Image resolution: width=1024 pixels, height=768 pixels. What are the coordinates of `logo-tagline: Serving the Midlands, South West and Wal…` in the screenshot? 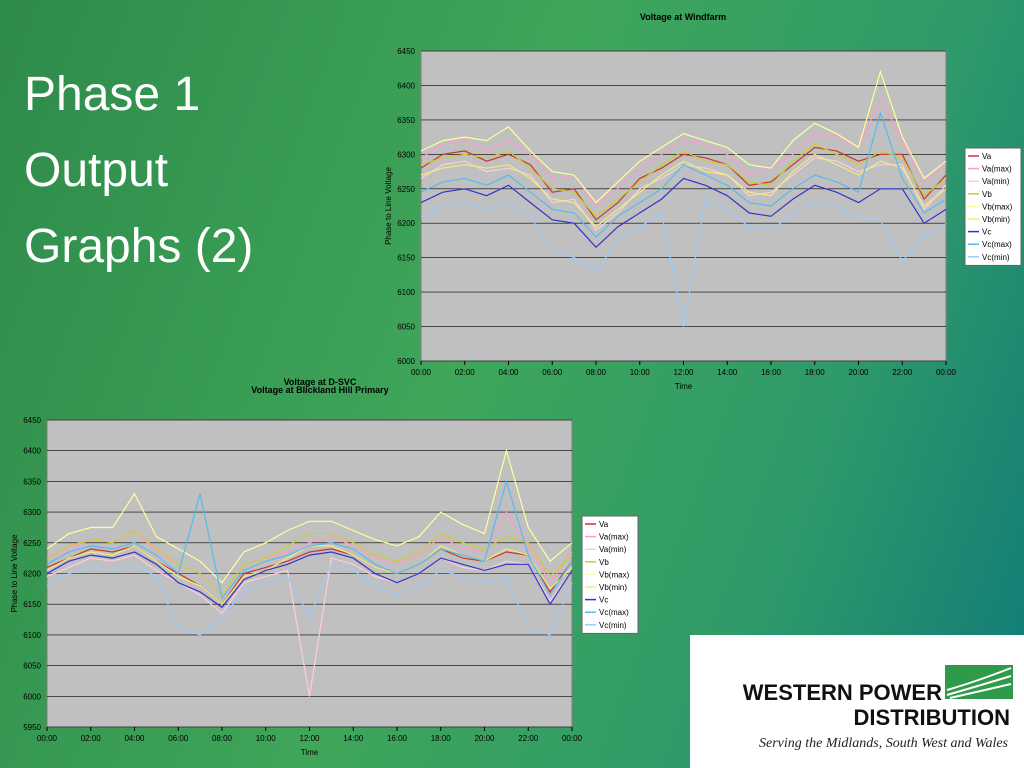 It's located at (884, 743).